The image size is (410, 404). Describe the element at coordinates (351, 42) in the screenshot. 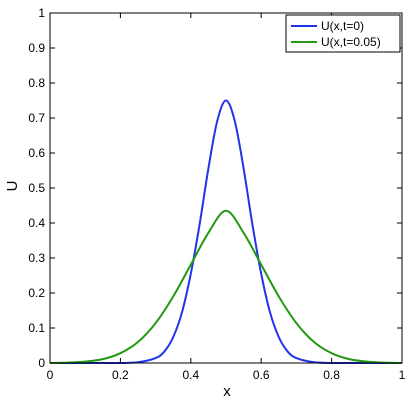

I see `legend-label-2: U(x,t=0.05)` at that location.